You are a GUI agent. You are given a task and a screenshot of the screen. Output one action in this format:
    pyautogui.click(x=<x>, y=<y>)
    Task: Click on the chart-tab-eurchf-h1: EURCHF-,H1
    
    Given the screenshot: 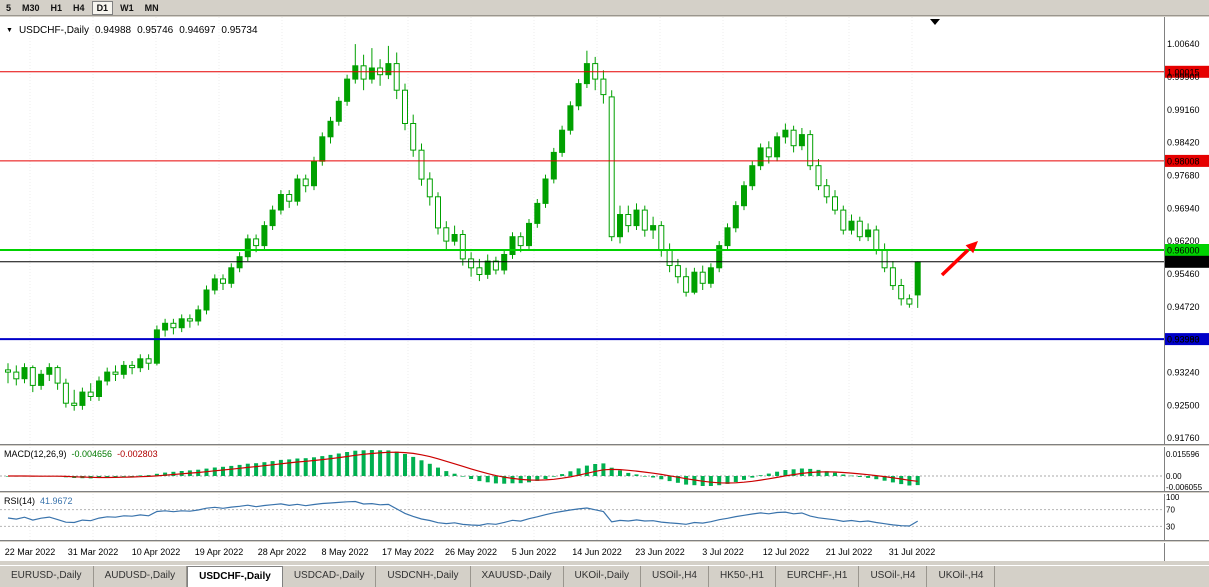 What is the action you would take?
    pyautogui.click(x=818, y=576)
    